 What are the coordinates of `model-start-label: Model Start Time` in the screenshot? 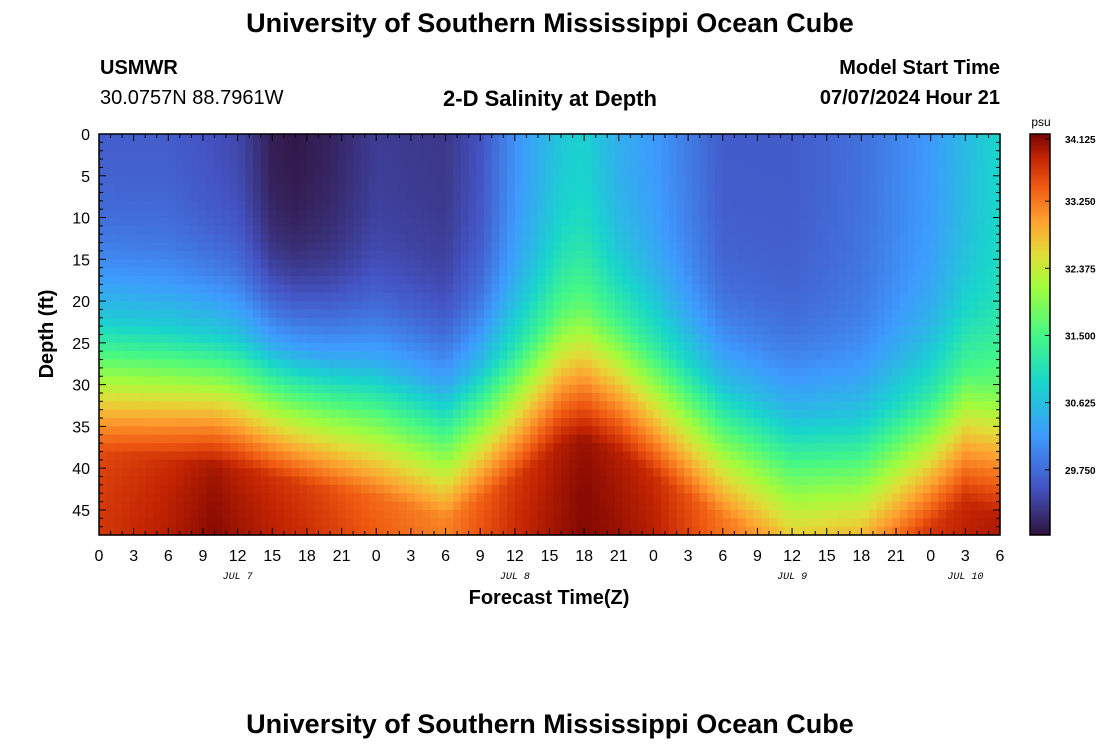 It's located at (919, 68).